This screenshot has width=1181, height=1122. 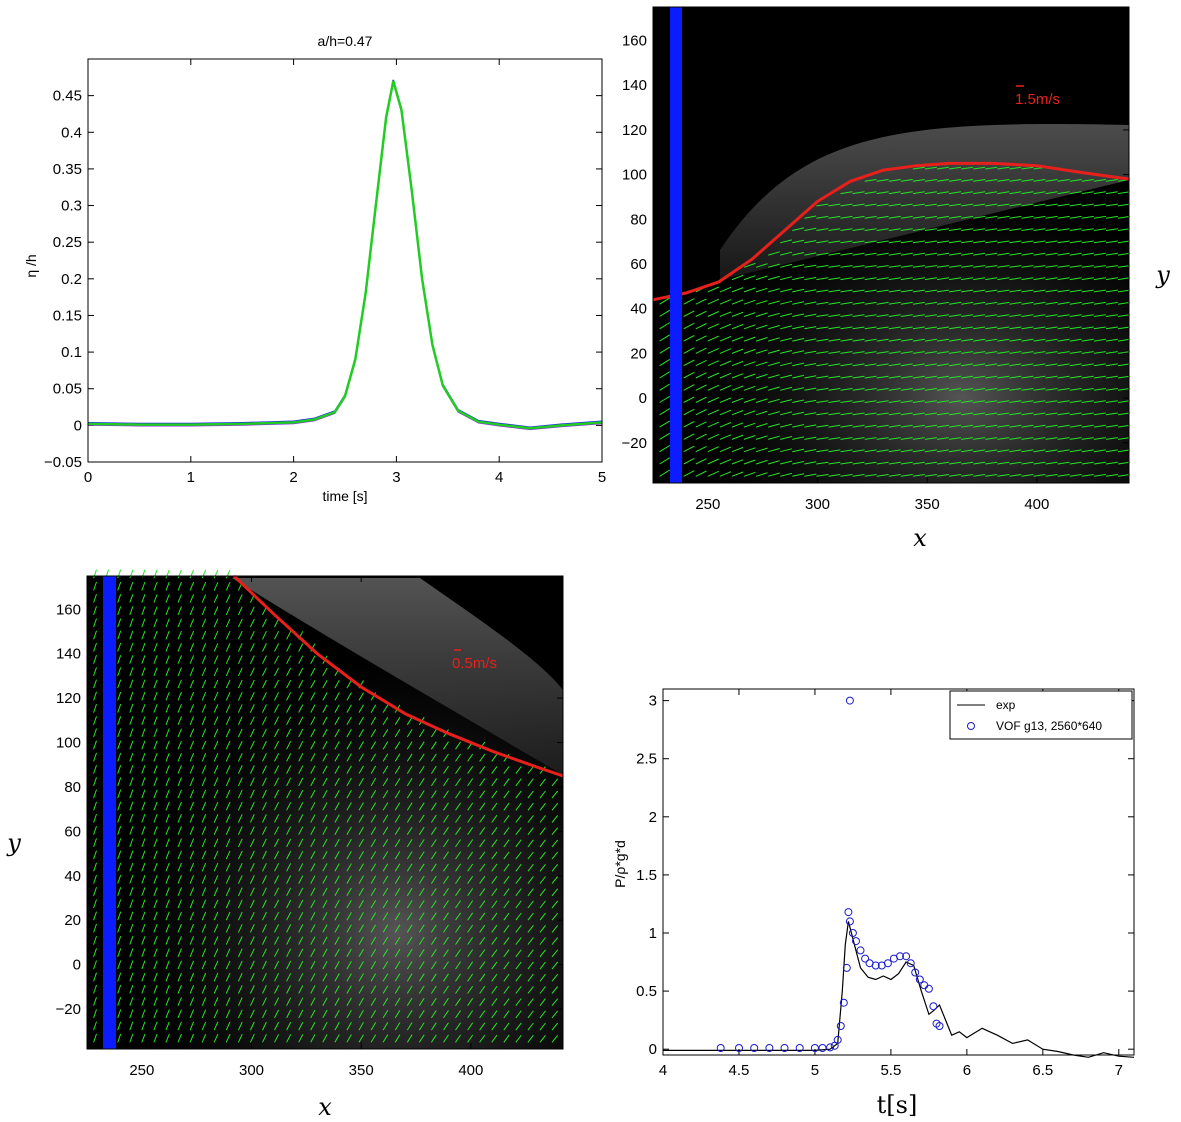 What do you see at coordinates (71, 352) in the screenshot?
I see `y-tick-label: 0.1` at bounding box center [71, 352].